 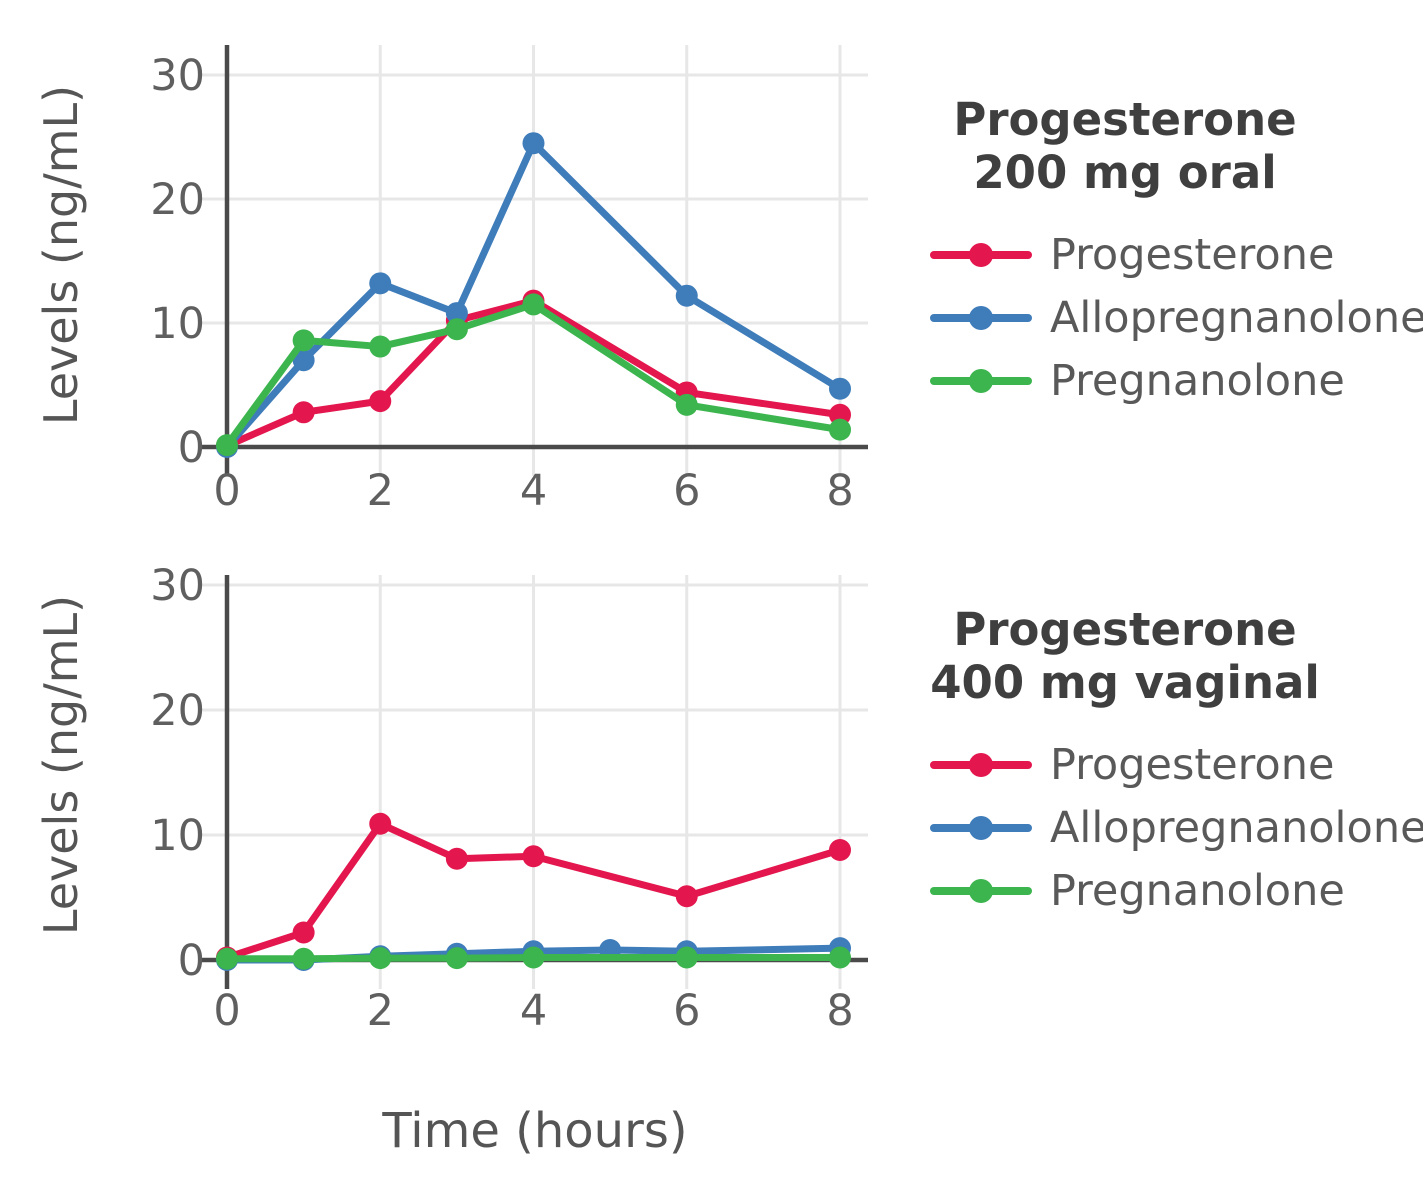 I want to click on oral-legend-title: Progesterone 200 mg oral, so click(x=1125, y=142).